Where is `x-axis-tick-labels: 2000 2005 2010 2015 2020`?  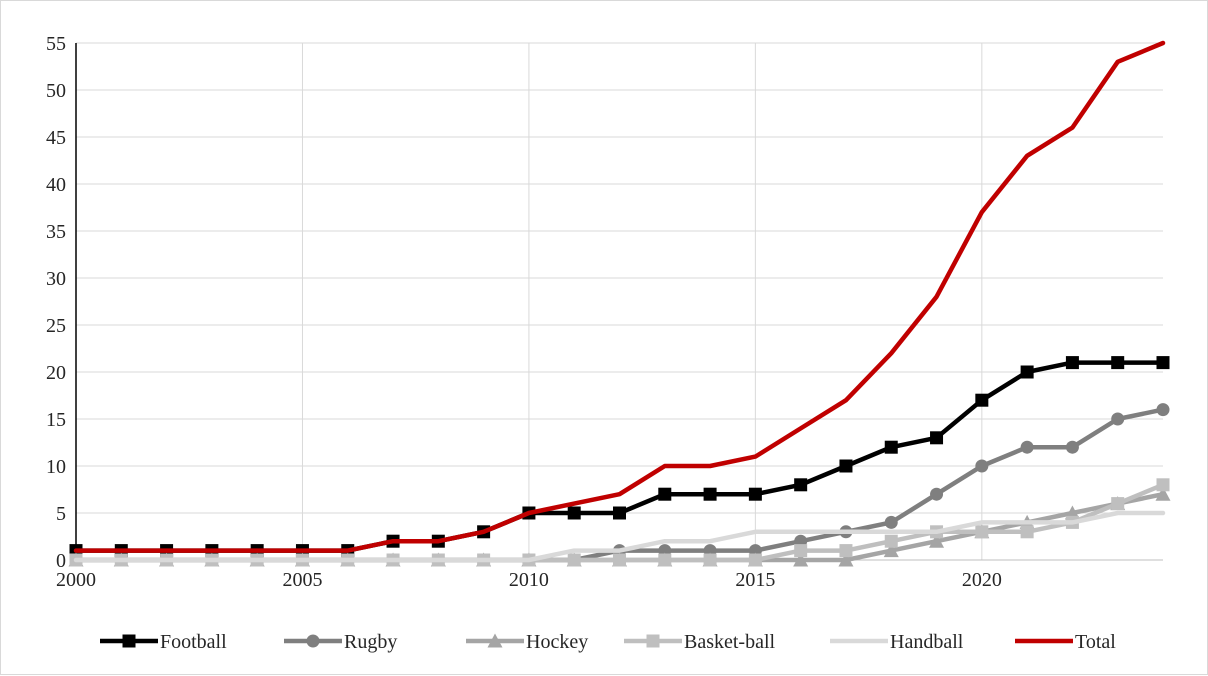
x-axis-tick-labels: 2000 2005 2010 2015 2020 is located at coordinates (529, 580).